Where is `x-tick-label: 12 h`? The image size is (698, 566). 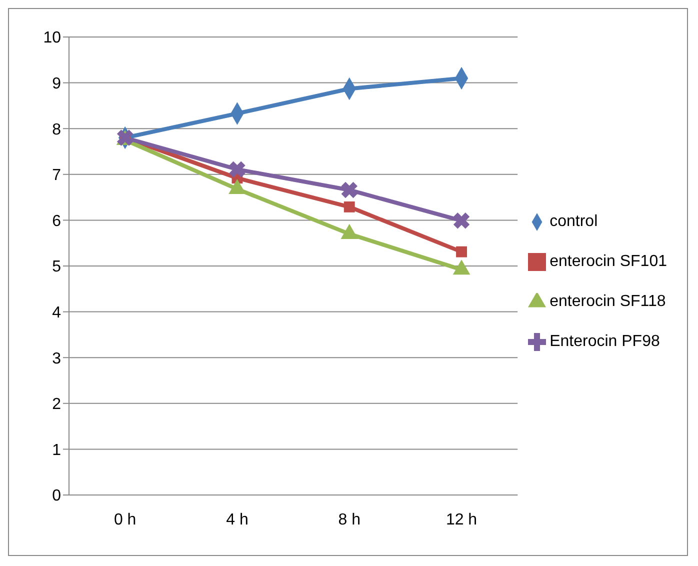 x-tick-label: 12 h is located at coordinates (462, 519).